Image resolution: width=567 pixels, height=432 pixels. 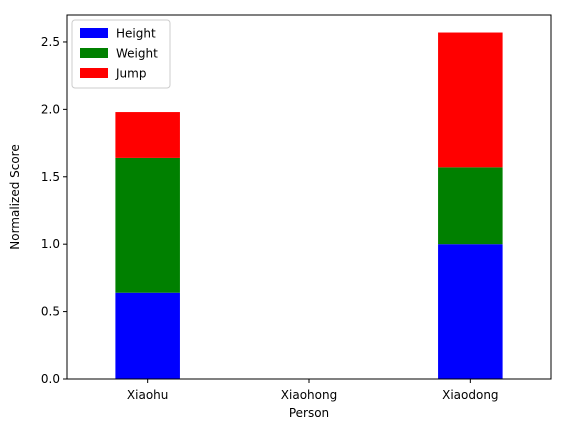 I want to click on bar-jump-xiaohu, so click(x=147, y=135).